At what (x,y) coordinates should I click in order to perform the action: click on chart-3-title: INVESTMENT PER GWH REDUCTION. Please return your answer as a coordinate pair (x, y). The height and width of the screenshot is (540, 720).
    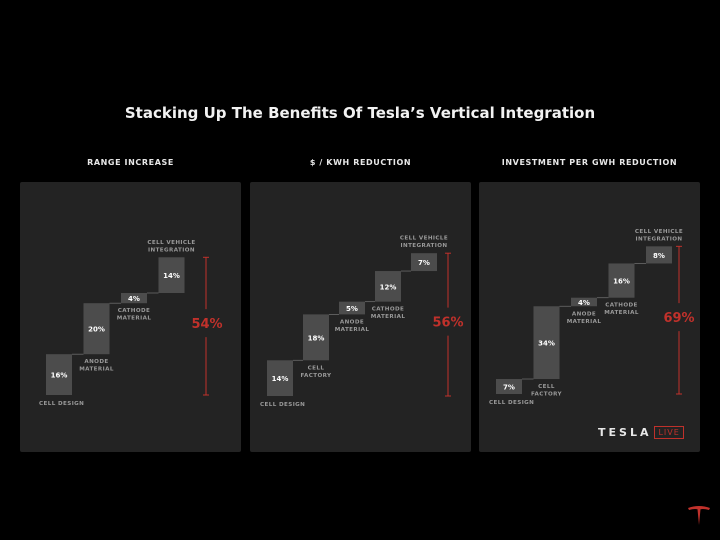
    Looking at the image, I should click on (589, 162).